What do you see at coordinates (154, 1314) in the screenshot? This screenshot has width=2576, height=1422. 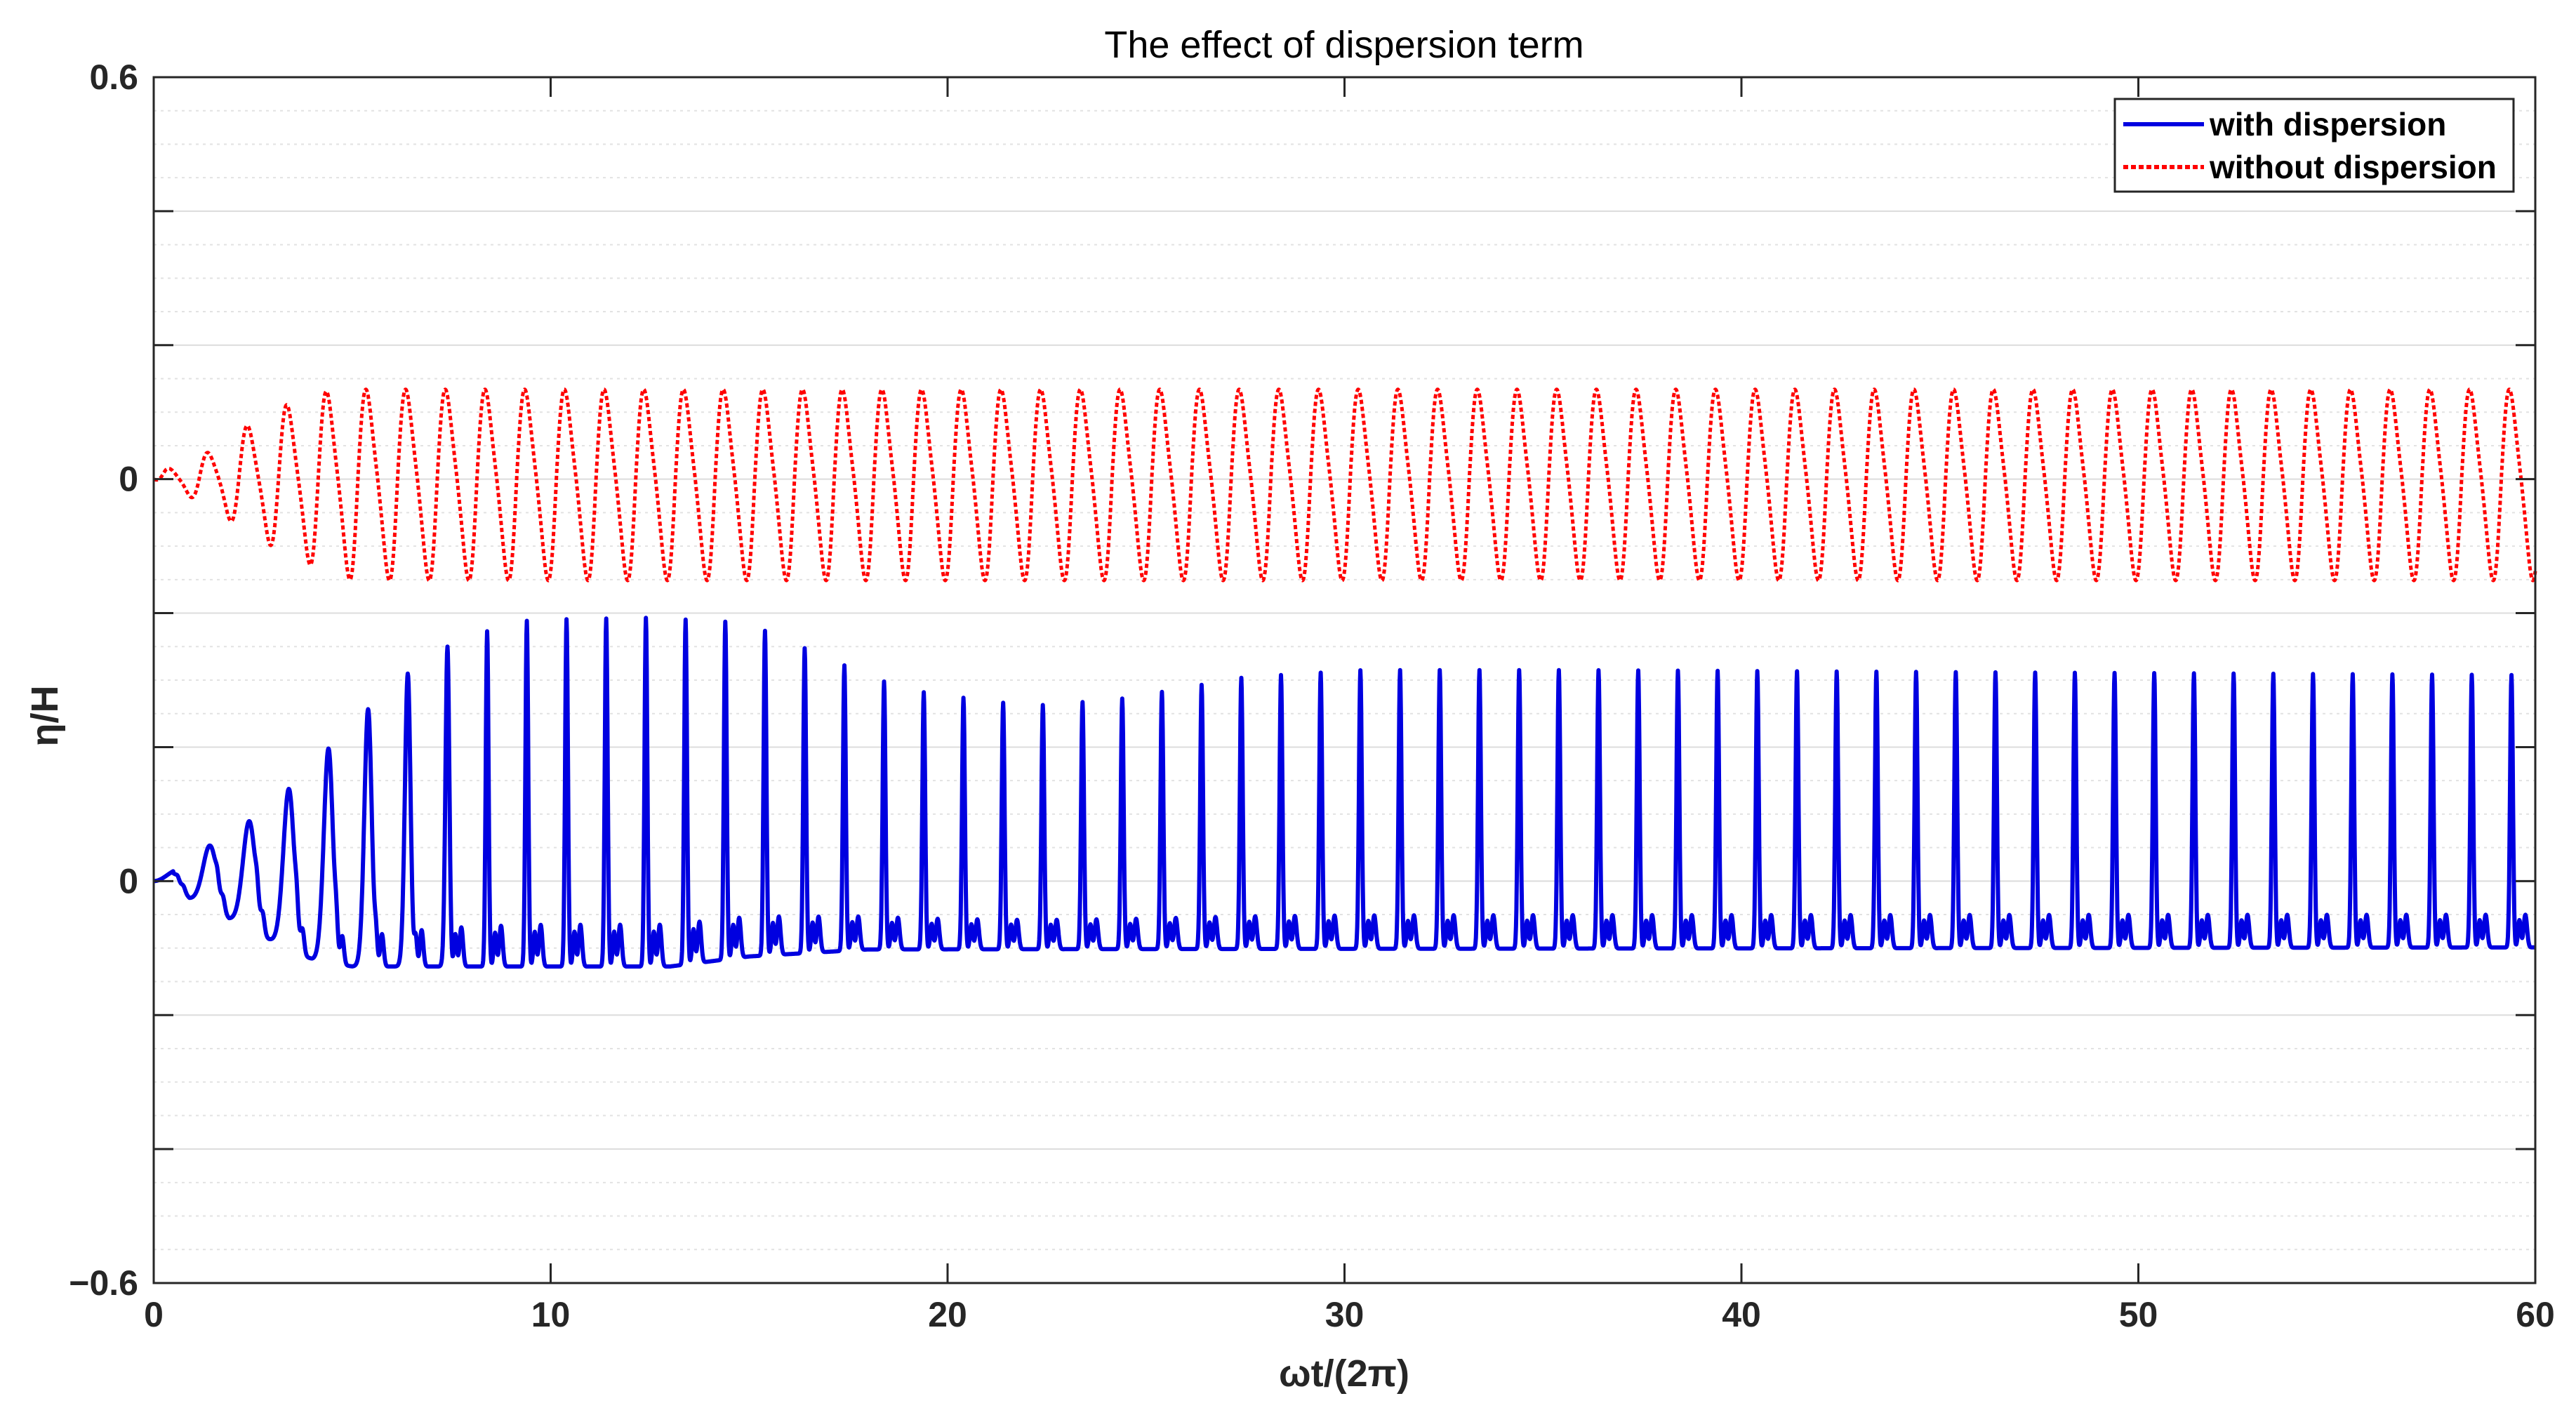 I see `x-tick-label: 0` at bounding box center [154, 1314].